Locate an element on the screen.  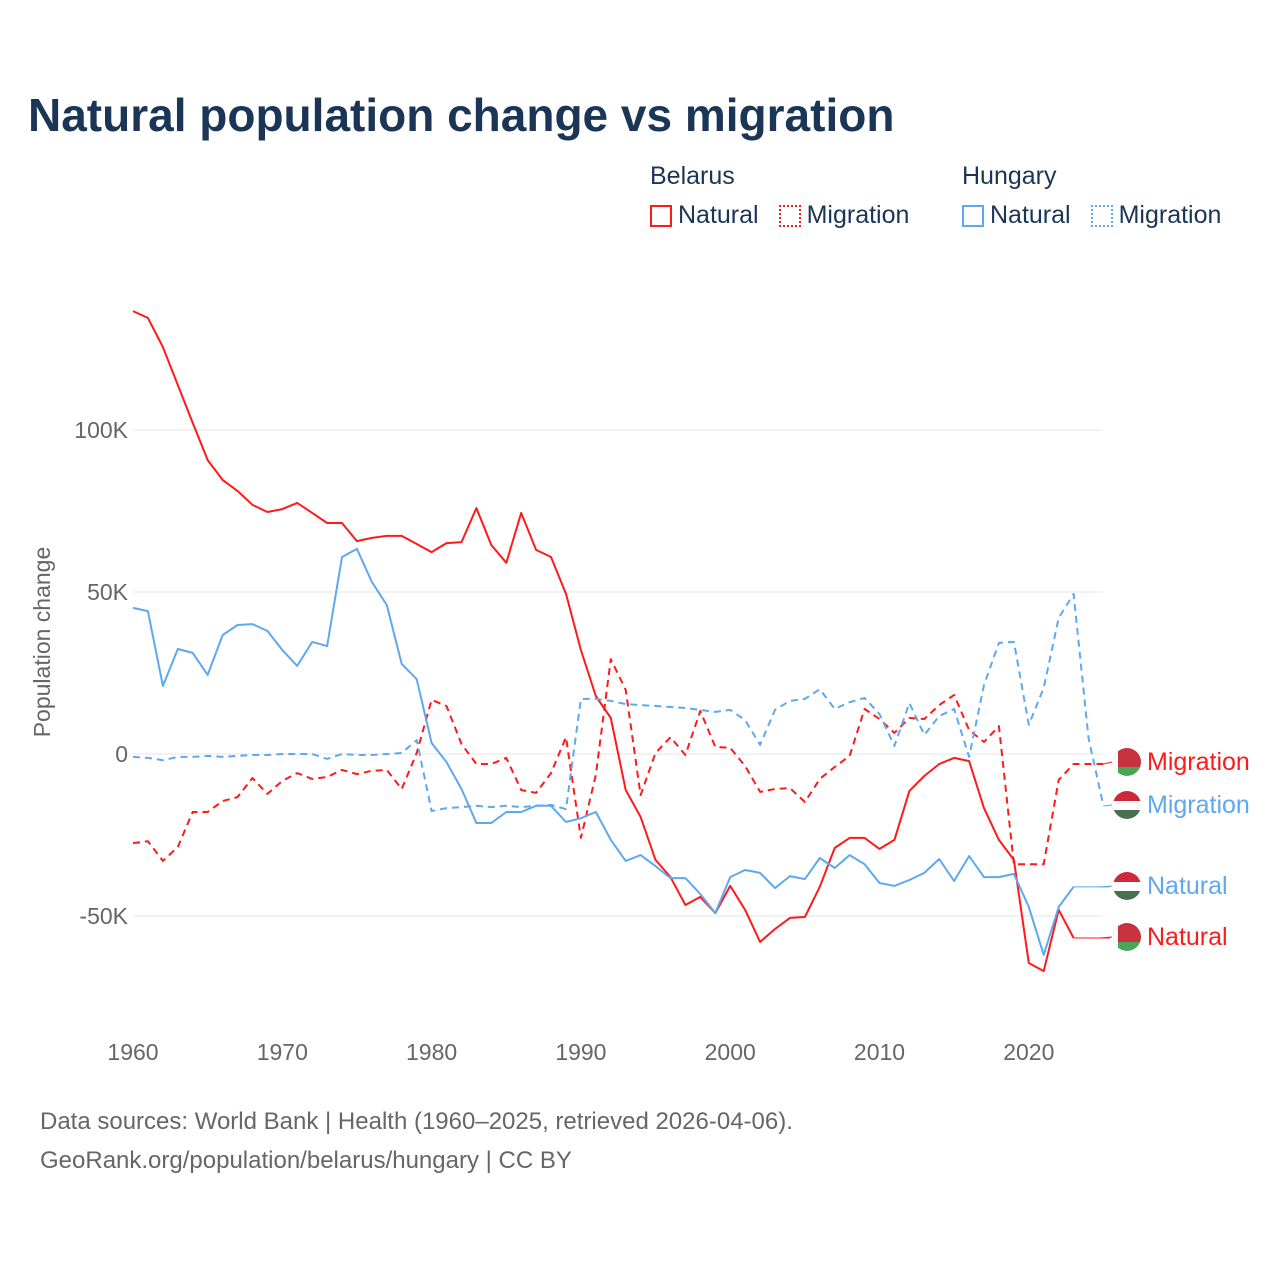
chart-title: Natural population change vs migration is located at coordinates (461, 115).